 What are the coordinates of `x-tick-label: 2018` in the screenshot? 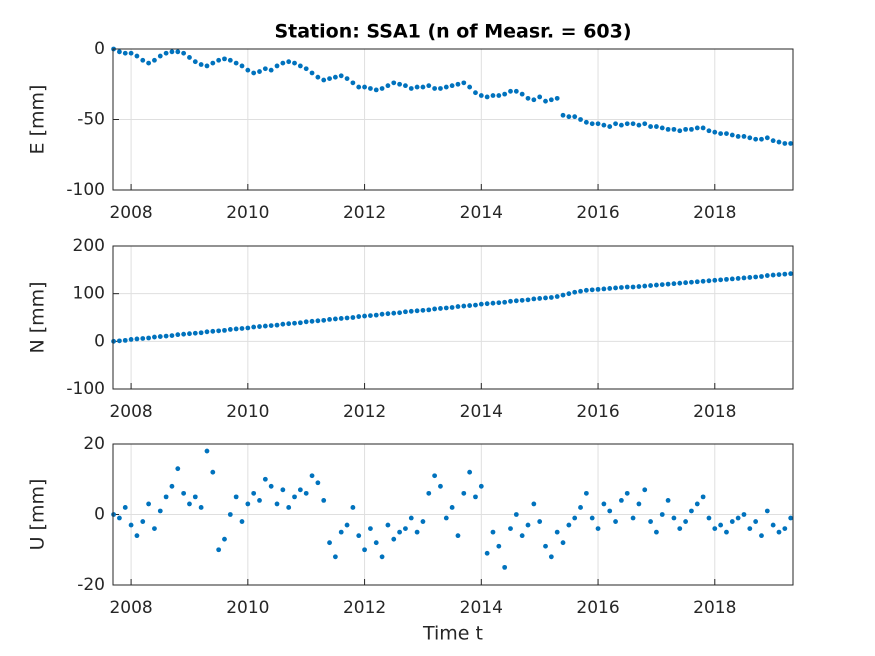 It's located at (714, 412).